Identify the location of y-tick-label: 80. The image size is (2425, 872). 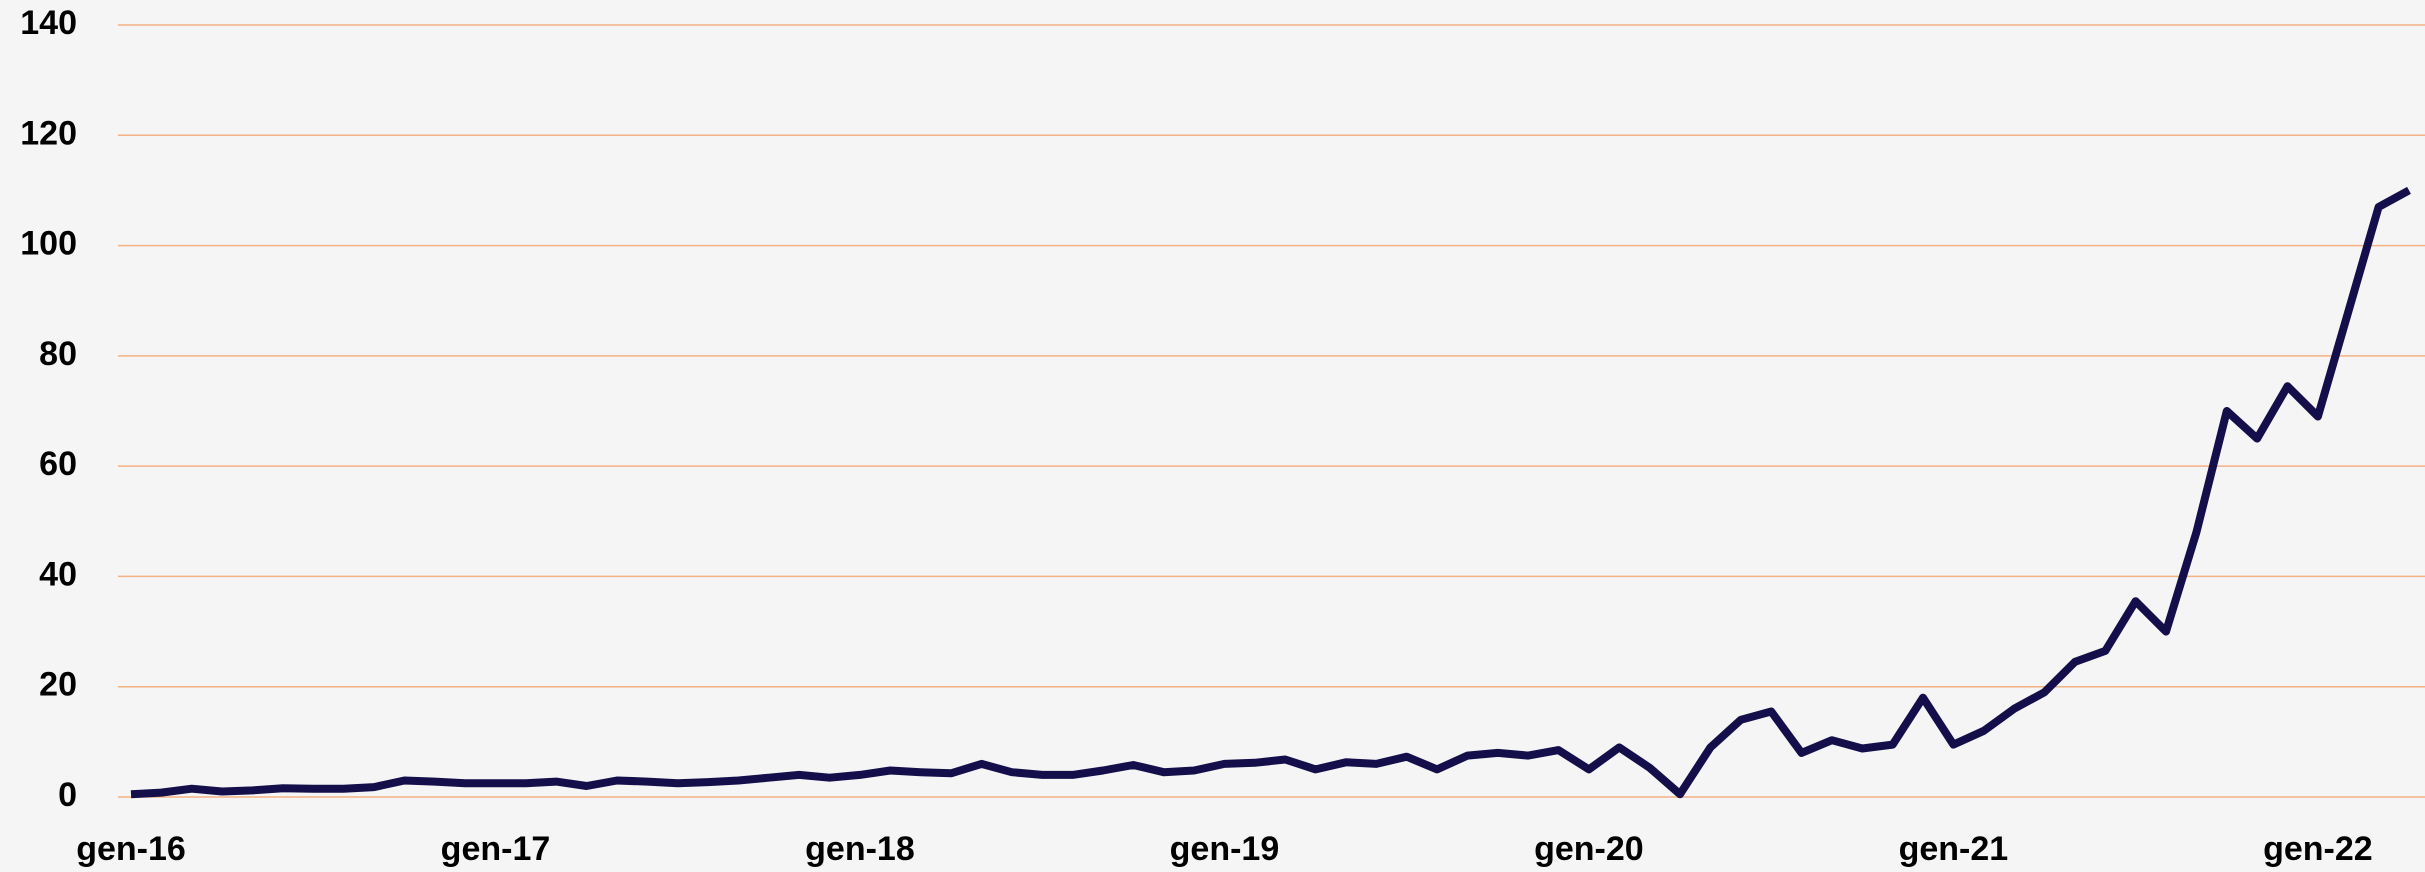
(58, 354).